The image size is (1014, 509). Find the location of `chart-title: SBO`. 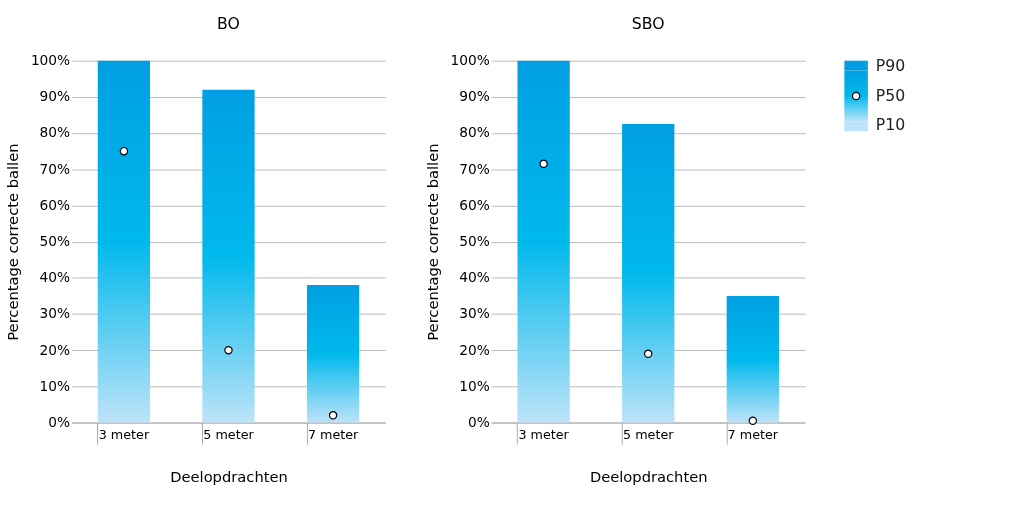

chart-title: SBO is located at coordinates (648, 24).